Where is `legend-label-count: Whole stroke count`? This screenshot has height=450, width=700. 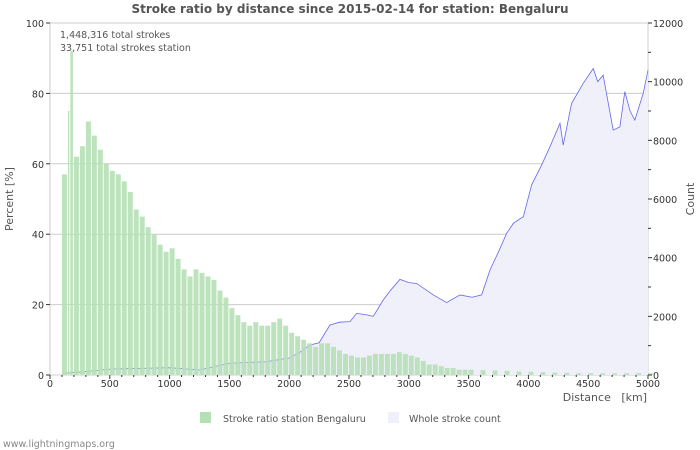
legend-label-count: Whole stroke count is located at coordinates (455, 419).